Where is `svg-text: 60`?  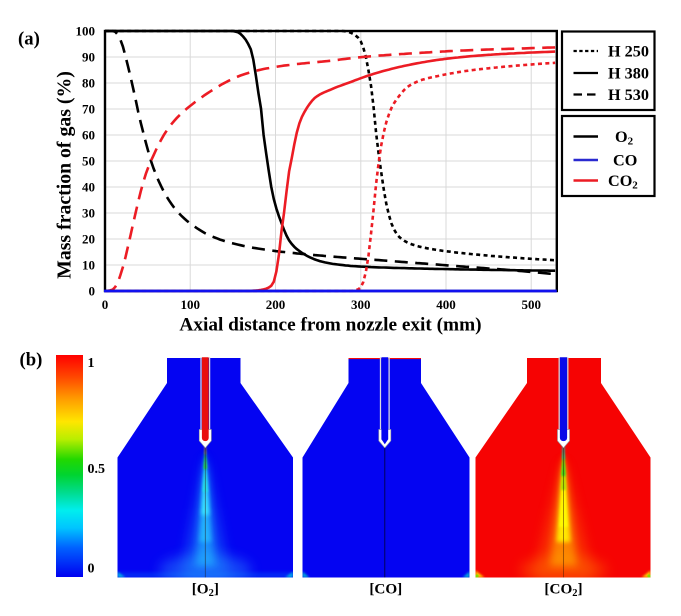 svg-text: 60 is located at coordinates (88, 135).